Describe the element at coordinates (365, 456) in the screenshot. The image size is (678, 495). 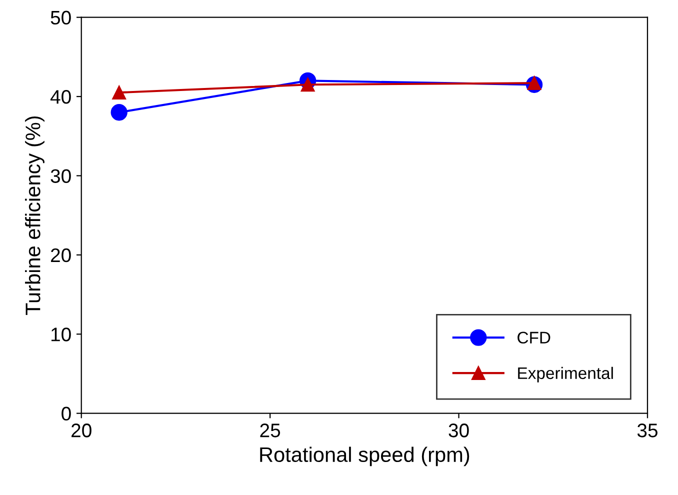
I see `x-axis-title: Rotational speed (rpm)` at that location.